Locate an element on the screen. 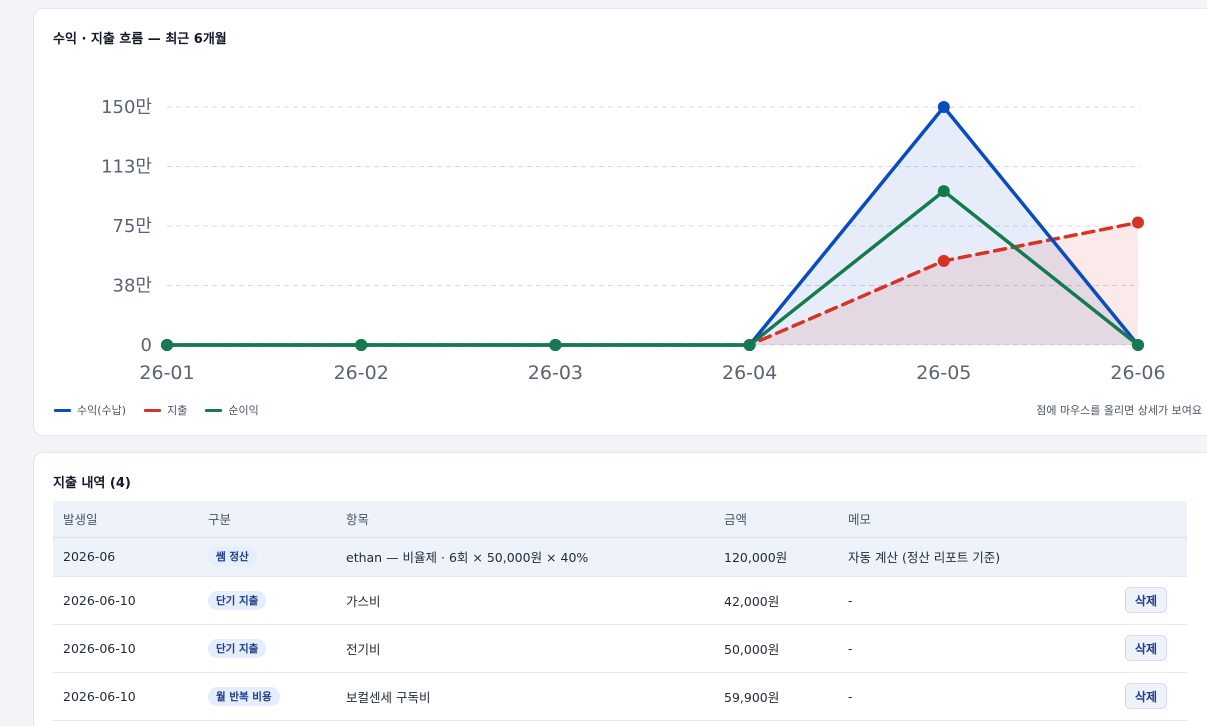 Image resolution: width=1207 pixels, height=726 pixels. y-tick-label: 0 is located at coordinates (146, 345).